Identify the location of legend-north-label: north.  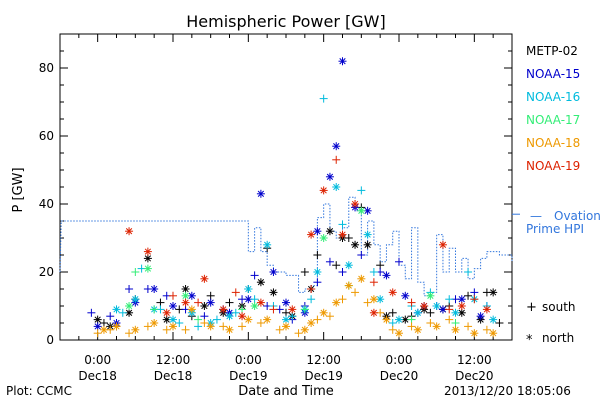
(558, 338).